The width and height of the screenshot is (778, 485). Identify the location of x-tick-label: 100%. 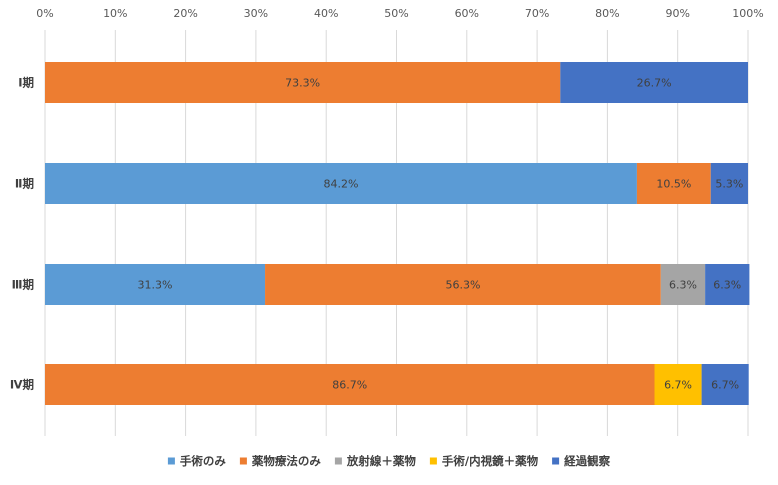
(747, 13).